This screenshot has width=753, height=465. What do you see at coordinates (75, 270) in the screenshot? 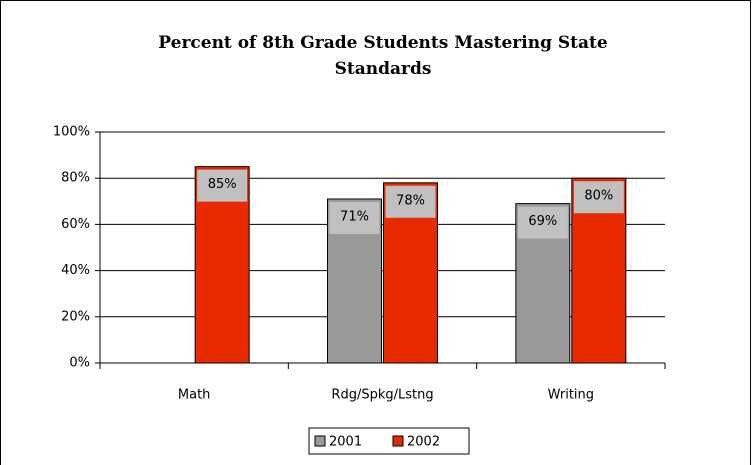
I see `y-tick-label: 40%` at bounding box center [75, 270].